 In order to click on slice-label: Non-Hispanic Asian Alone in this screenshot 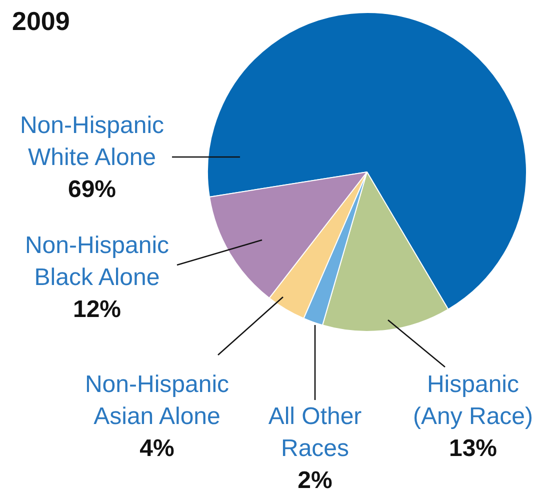, I will do `click(157, 401)`.